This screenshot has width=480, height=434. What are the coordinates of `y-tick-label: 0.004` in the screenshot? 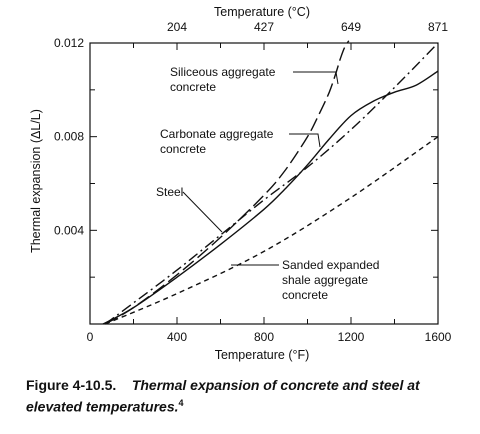 It's located at (69, 230).